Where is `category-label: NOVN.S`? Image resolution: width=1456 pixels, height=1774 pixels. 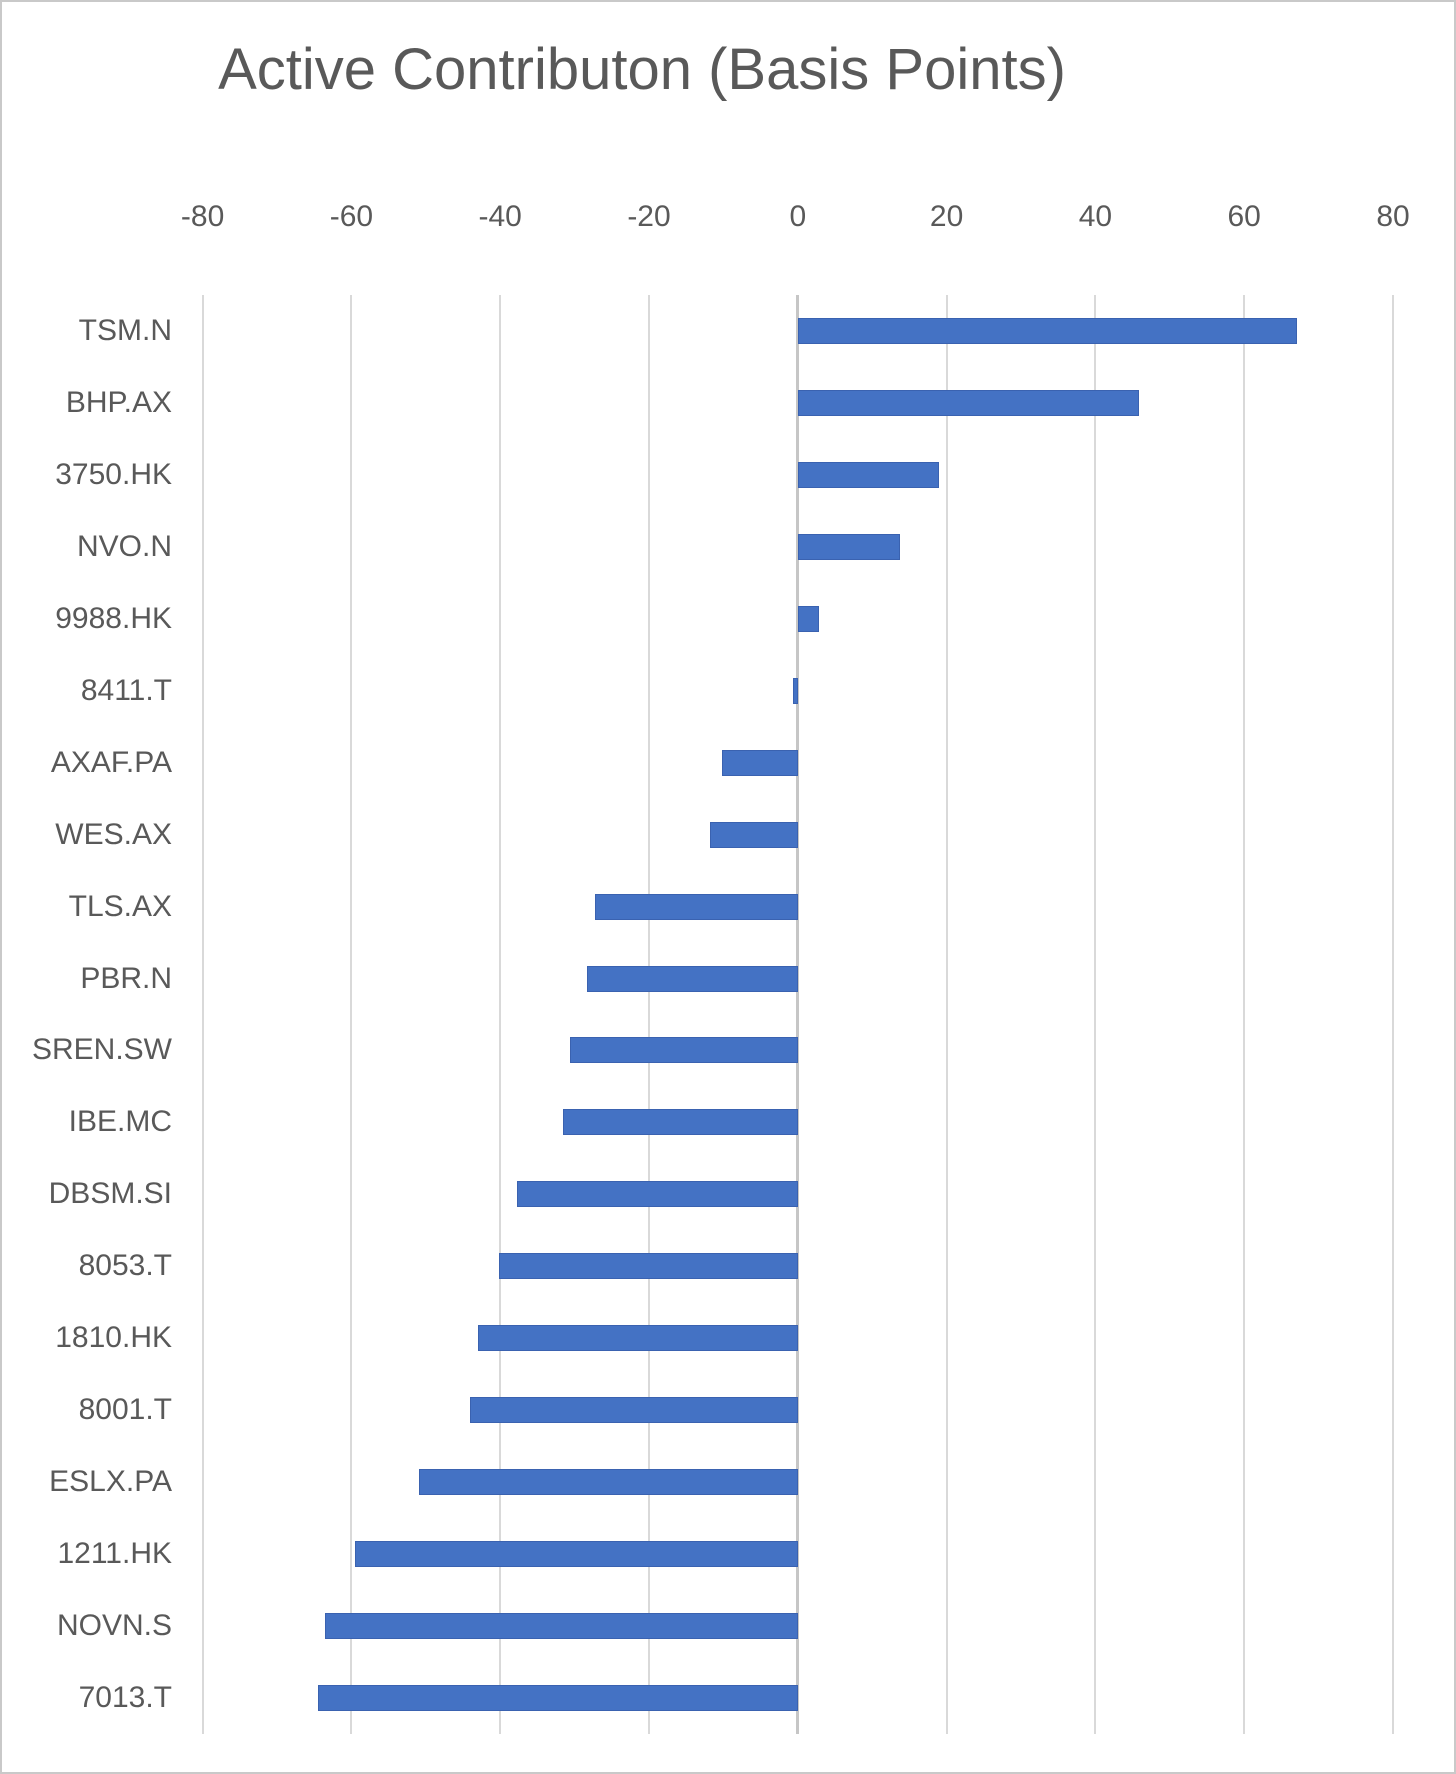 category-label: NOVN.S is located at coordinates (114, 1626).